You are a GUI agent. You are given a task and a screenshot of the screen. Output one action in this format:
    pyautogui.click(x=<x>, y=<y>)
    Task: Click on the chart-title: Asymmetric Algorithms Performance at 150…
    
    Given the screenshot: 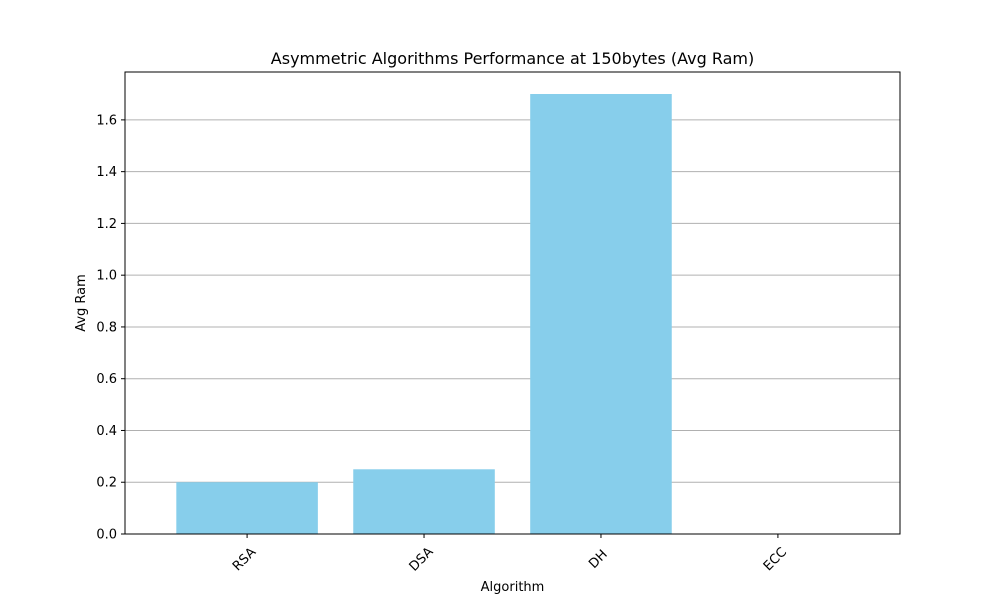 What is the action you would take?
    pyautogui.click(x=512, y=58)
    